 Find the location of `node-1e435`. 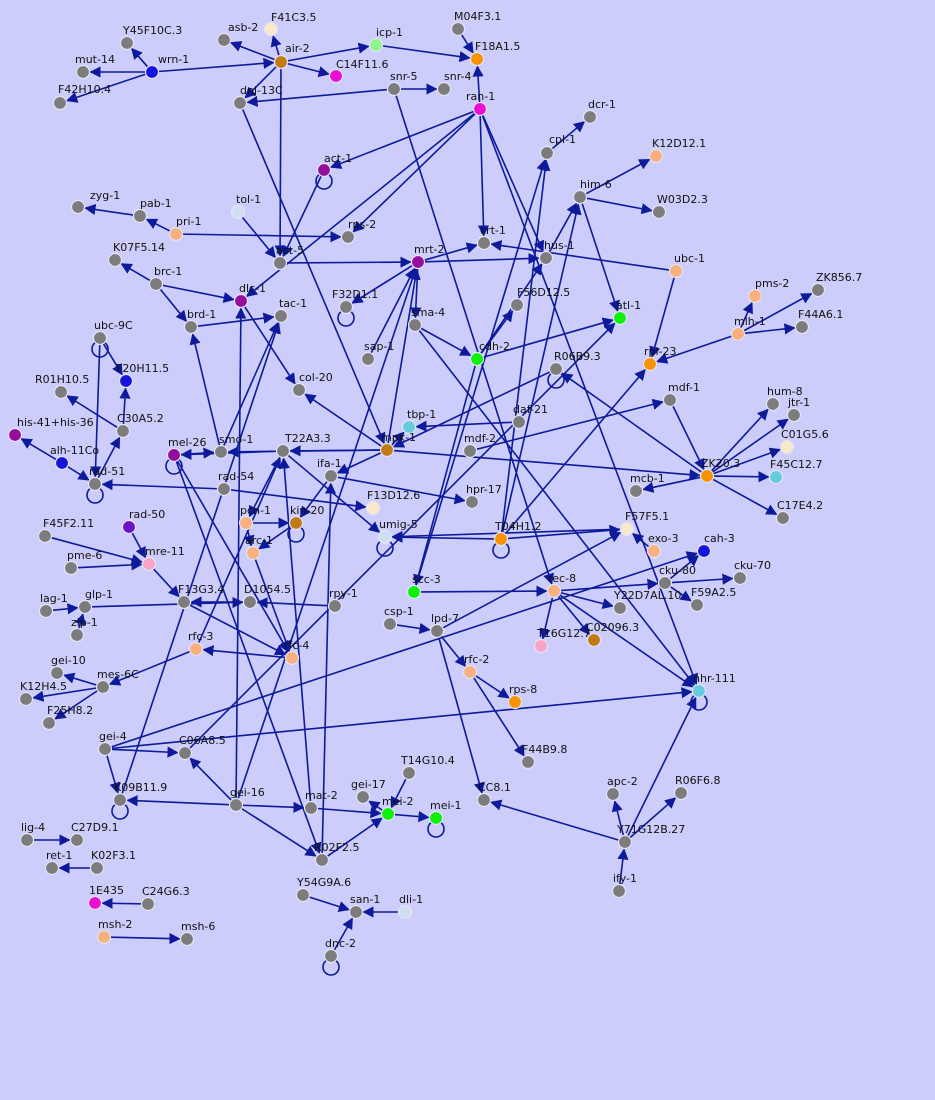

node-1e435 is located at coordinates (95, 903).